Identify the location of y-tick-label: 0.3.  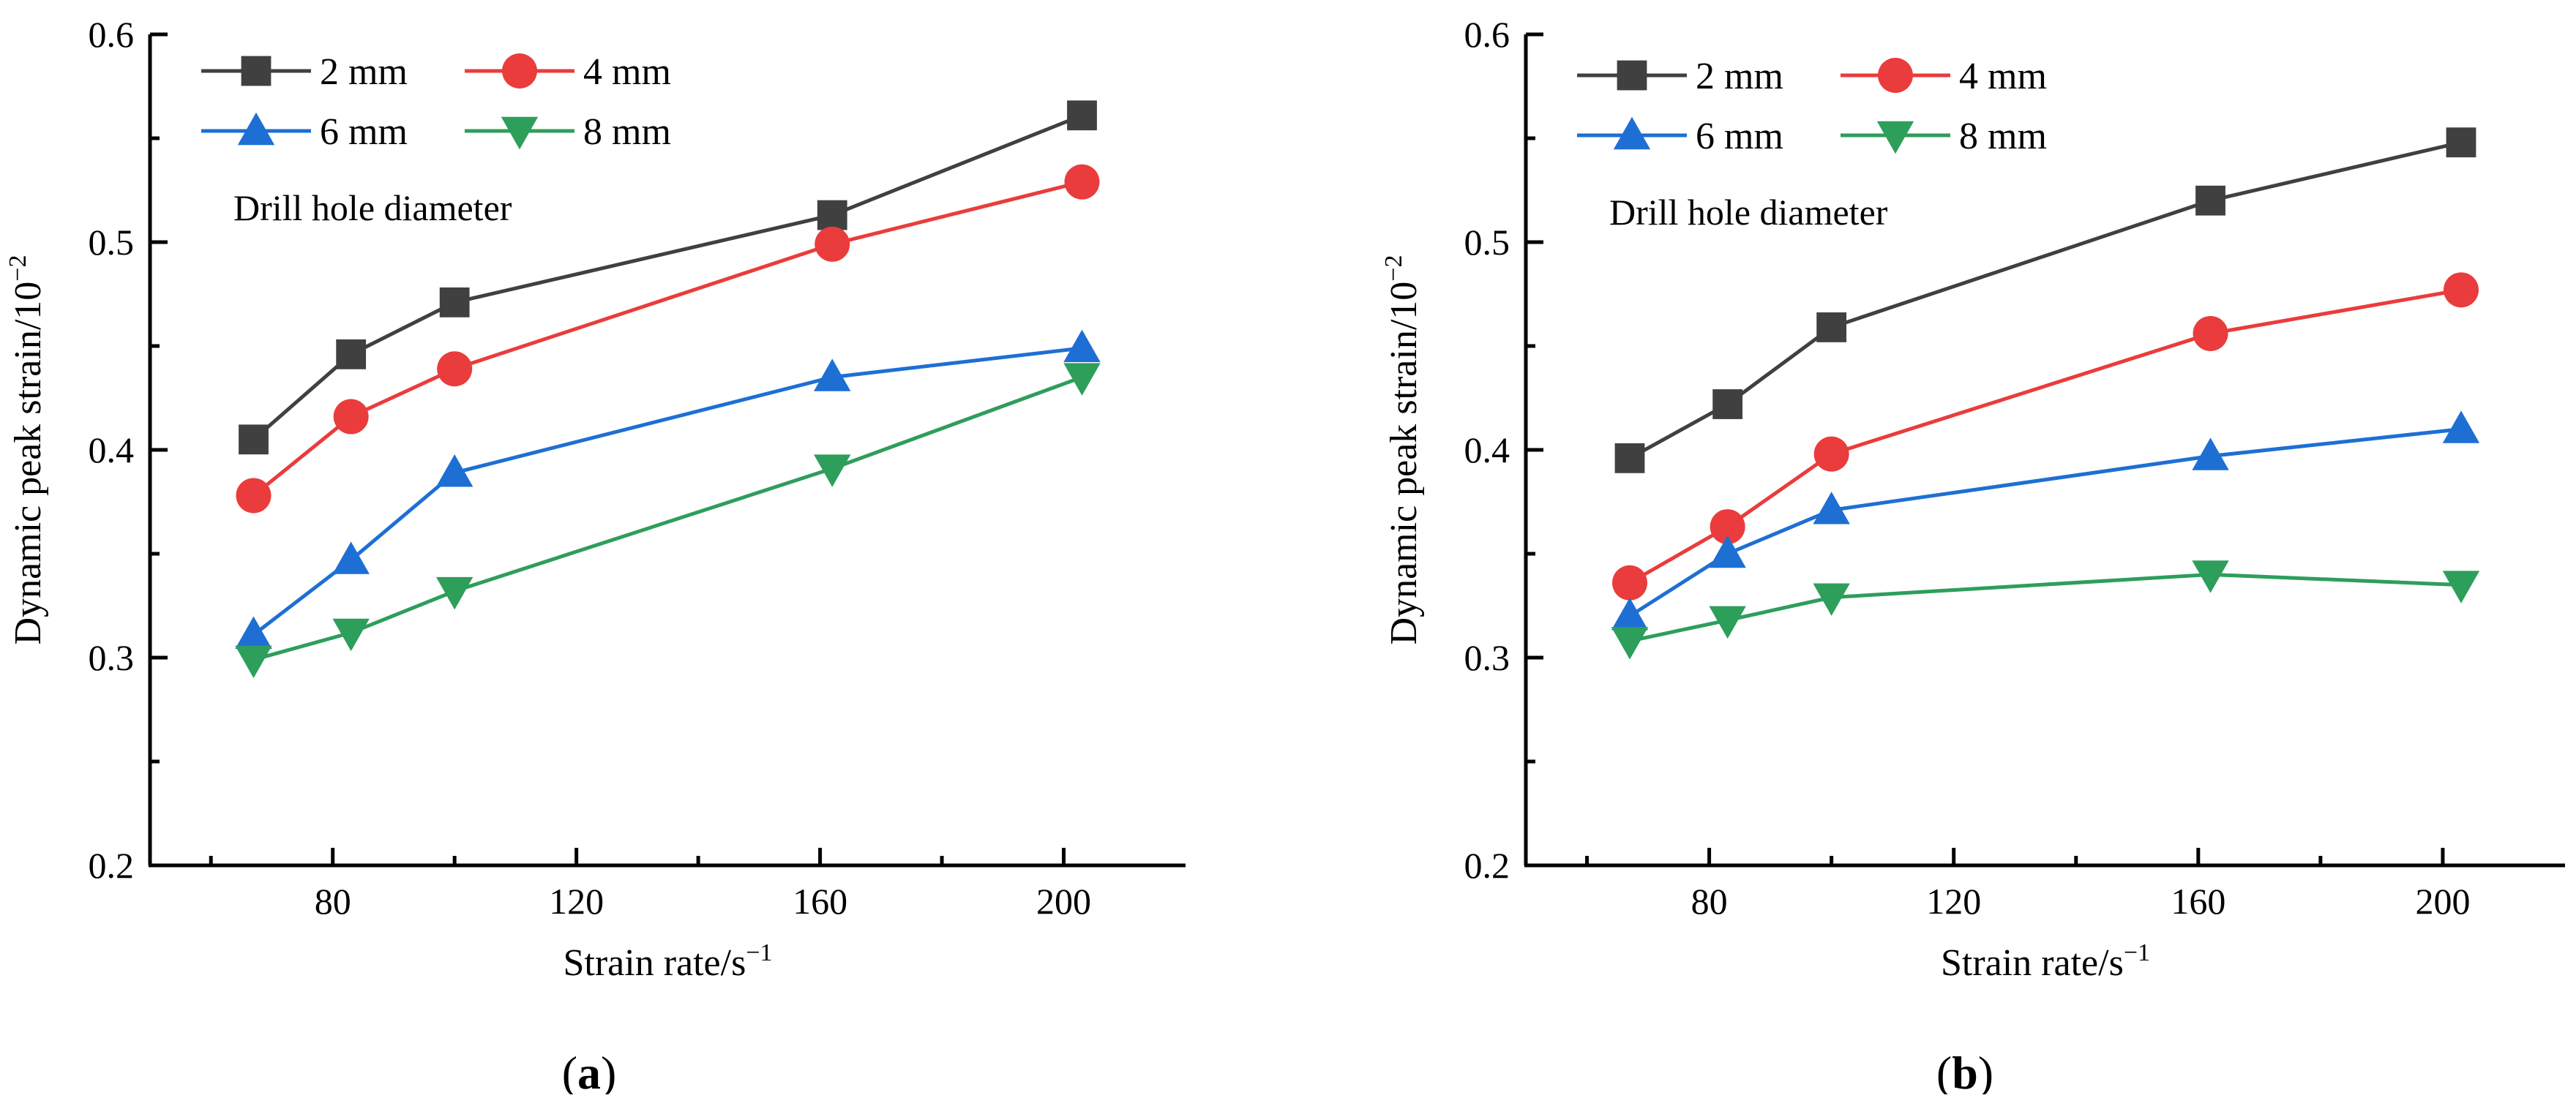
(112, 657).